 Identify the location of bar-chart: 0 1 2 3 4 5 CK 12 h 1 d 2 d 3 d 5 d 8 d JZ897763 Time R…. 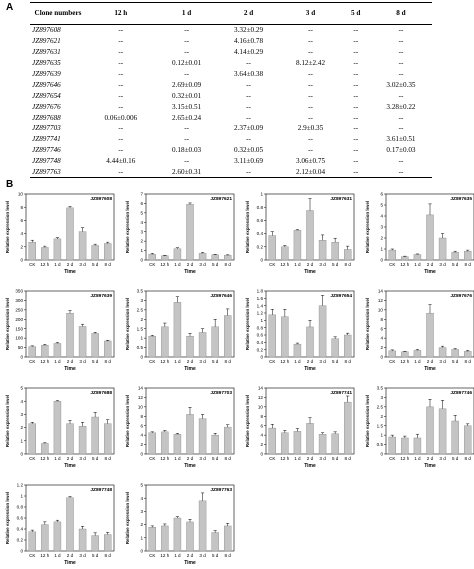
(181, 524).